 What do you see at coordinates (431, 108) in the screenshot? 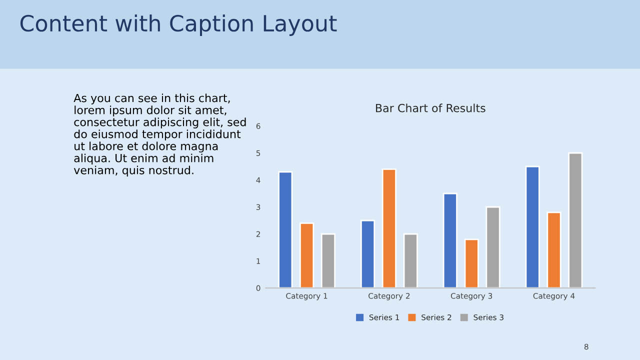
I see `chart-title: Bar Chart of Results` at bounding box center [431, 108].